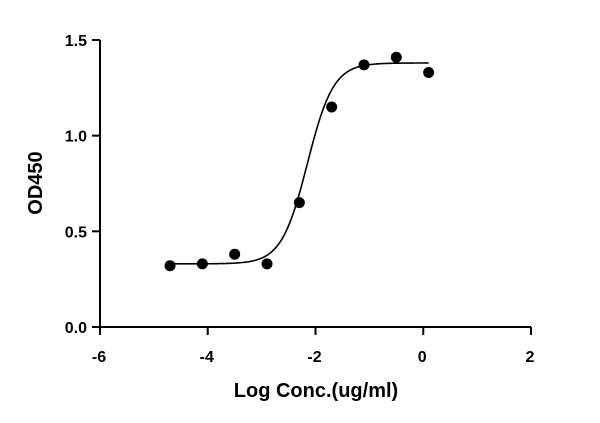 The width and height of the screenshot is (600, 423). Describe the element at coordinates (530, 357) in the screenshot. I see `x-tick-label: 2` at that location.